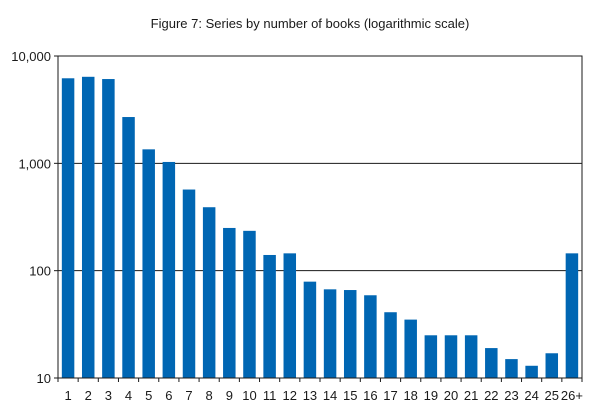 This screenshot has height=420, width=600. Describe the element at coordinates (390, 395) in the screenshot. I see `x-tick-label: 17` at that location.